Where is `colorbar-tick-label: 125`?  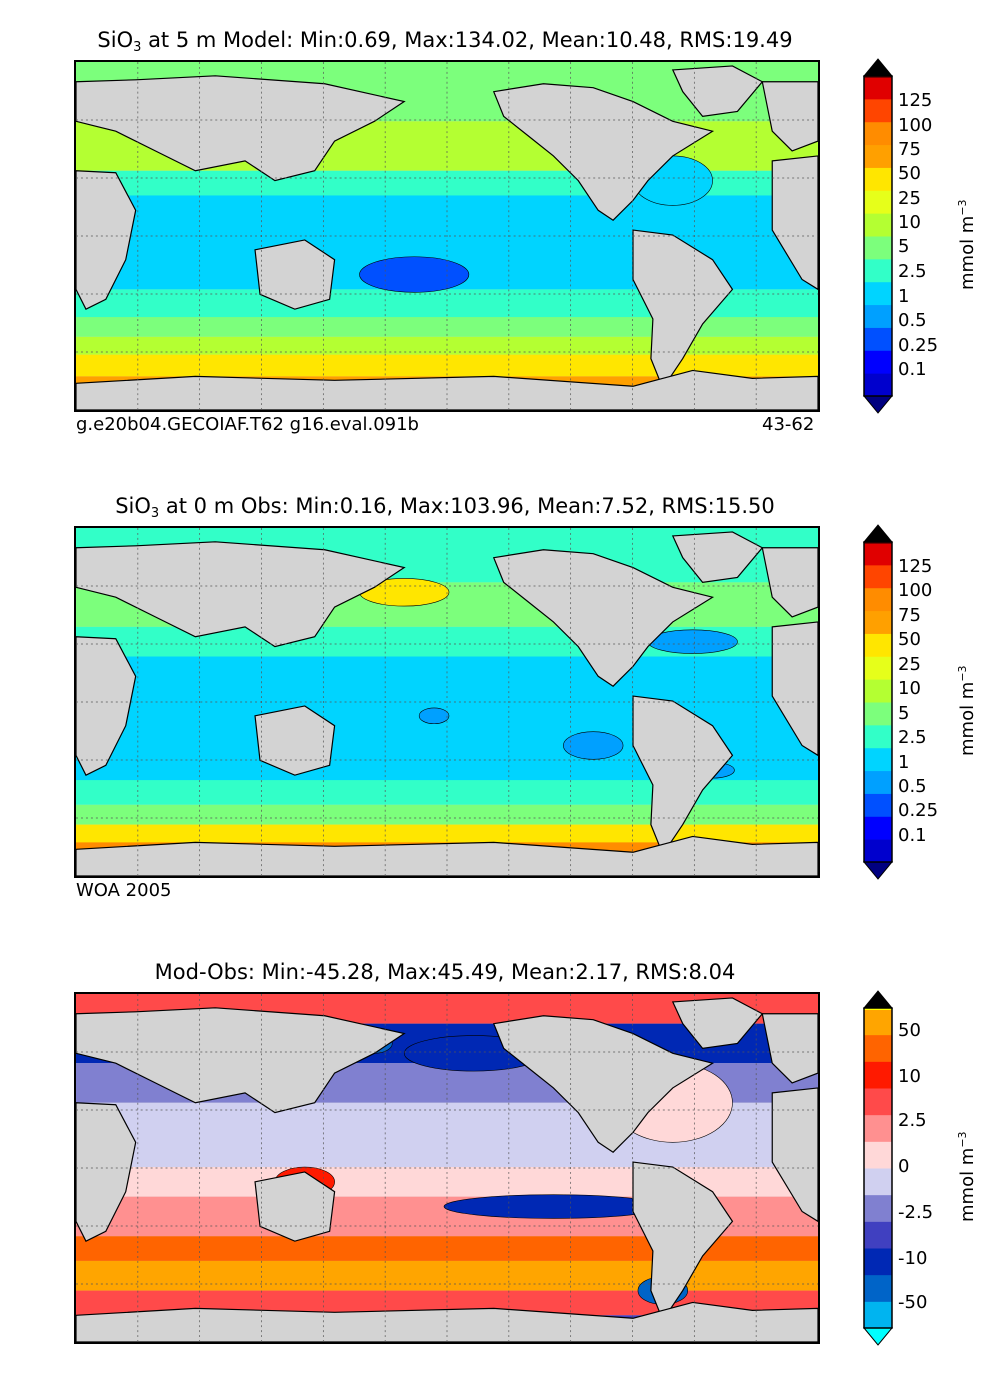
colorbar-tick-label: 125 is located at coordinates (915, 566).